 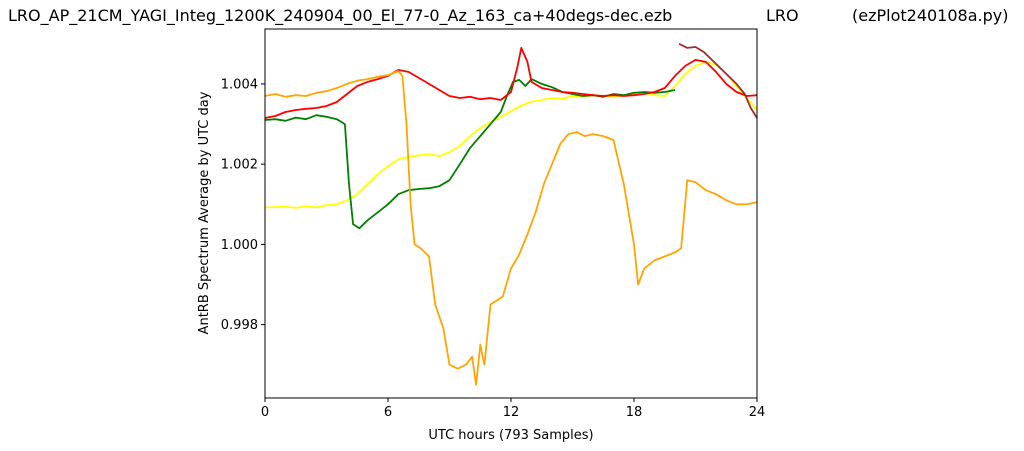 What do you see at coordinates (930, 15) in the screenshot?
I see `script-name-label: (ezPlot240108a.py)` at bounding box center [930, 15].